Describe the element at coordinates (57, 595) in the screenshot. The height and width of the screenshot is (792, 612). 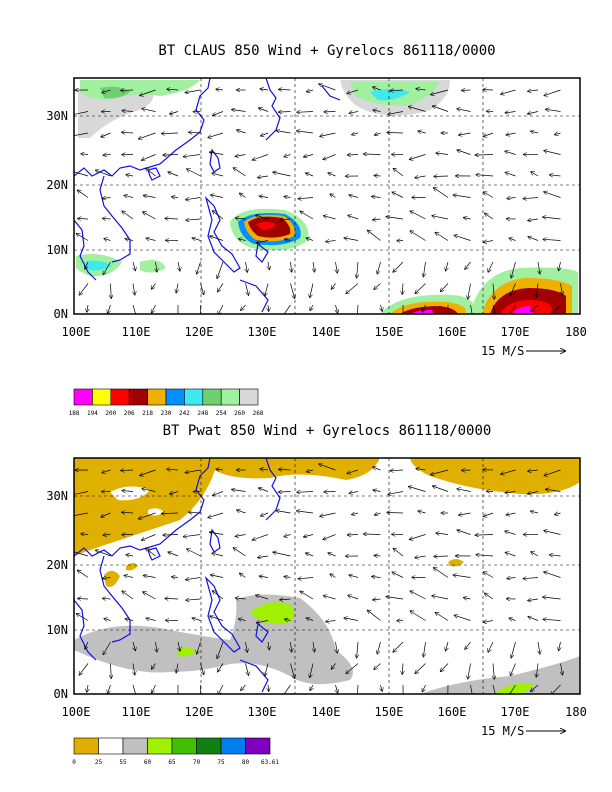
I see `bottom-y-axis-labels: 30N 20N 10N 0N` at that location.